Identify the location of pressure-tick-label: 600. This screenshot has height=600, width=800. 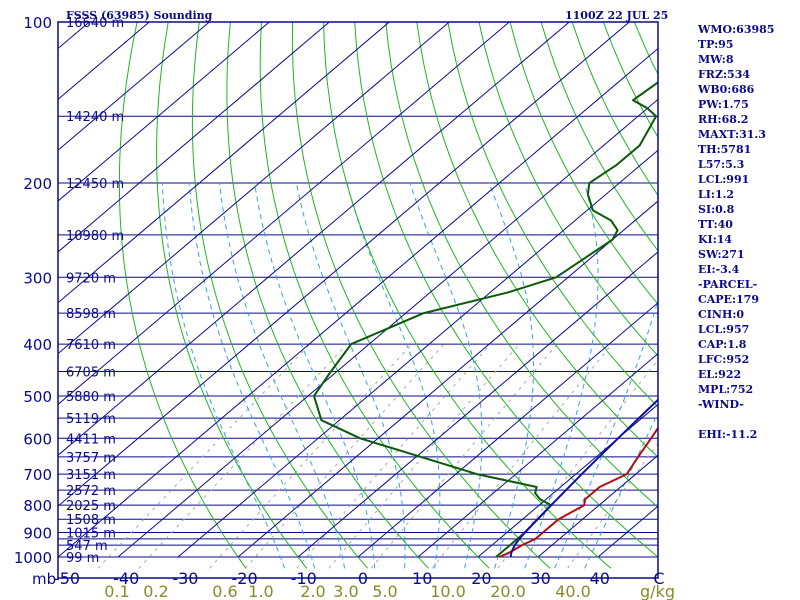
(37, 439).